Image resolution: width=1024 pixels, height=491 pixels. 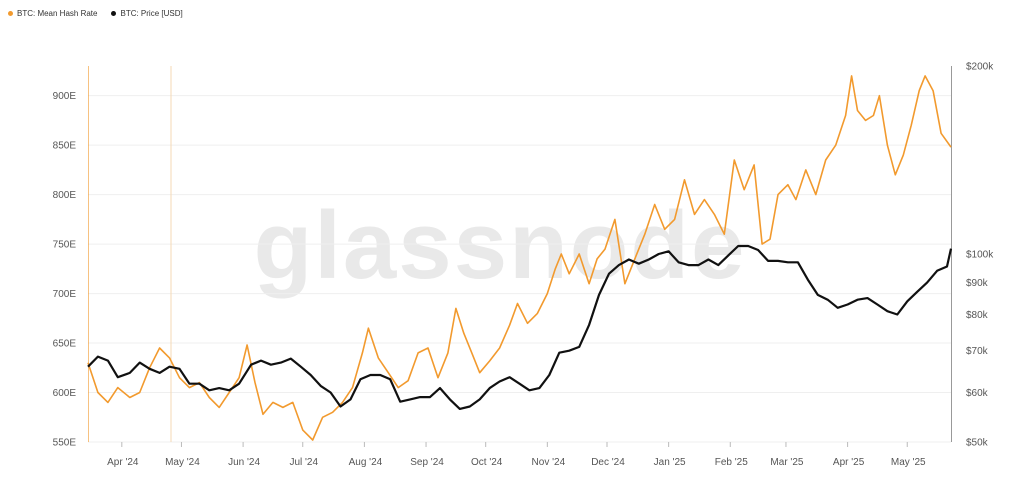 What do you see at coordinates (10, 13) in the screenshot?
I see `hashrate-legend-dot-icon` at bounding box center [10, 13].